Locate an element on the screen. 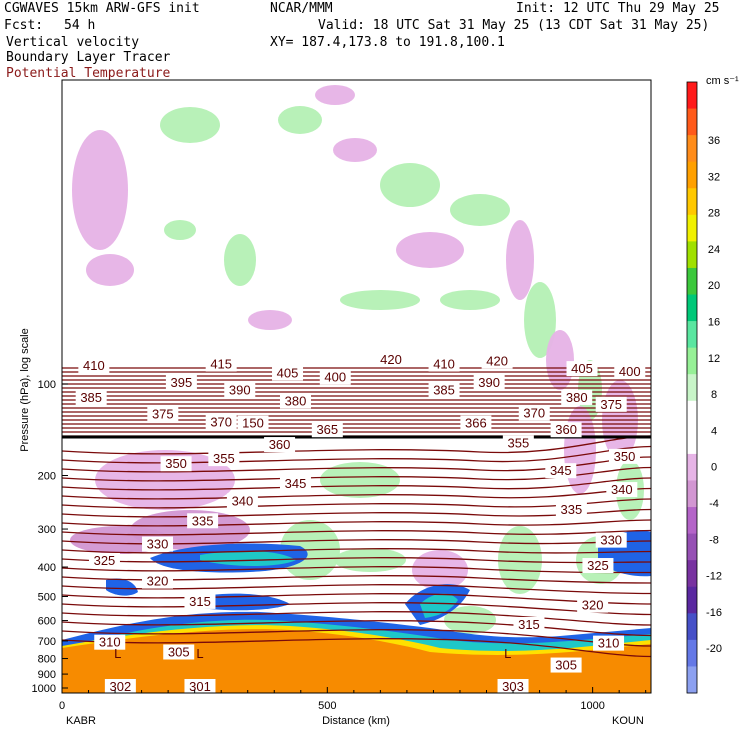  theta-label-48: 301 is located at coordinates (200, 686).